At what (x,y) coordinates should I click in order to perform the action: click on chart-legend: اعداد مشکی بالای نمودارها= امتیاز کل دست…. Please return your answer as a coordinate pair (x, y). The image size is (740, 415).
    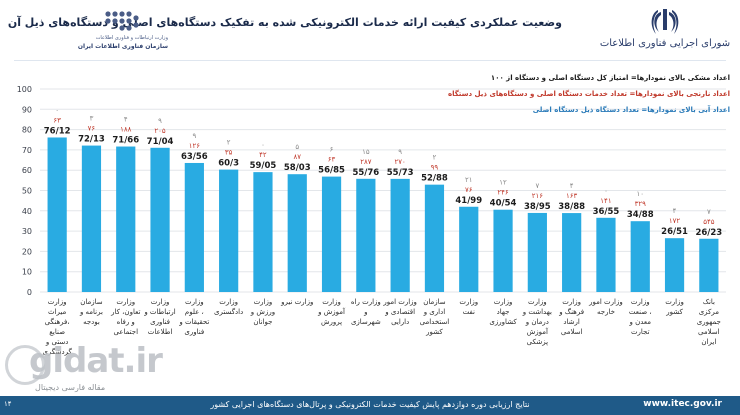
    Looking at the image, I should click on (589, 94).